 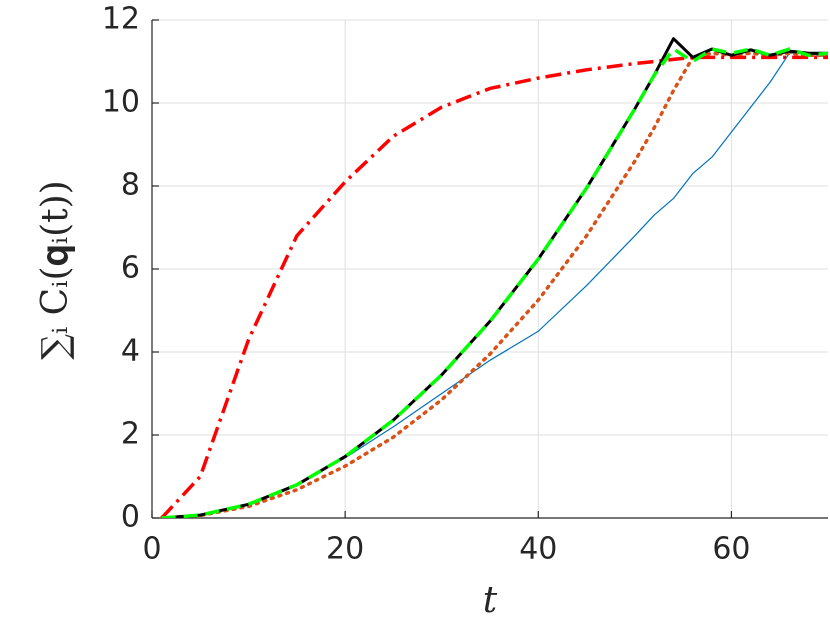 I want to click on x-tick-label: 60, so click(x=731, y=549).